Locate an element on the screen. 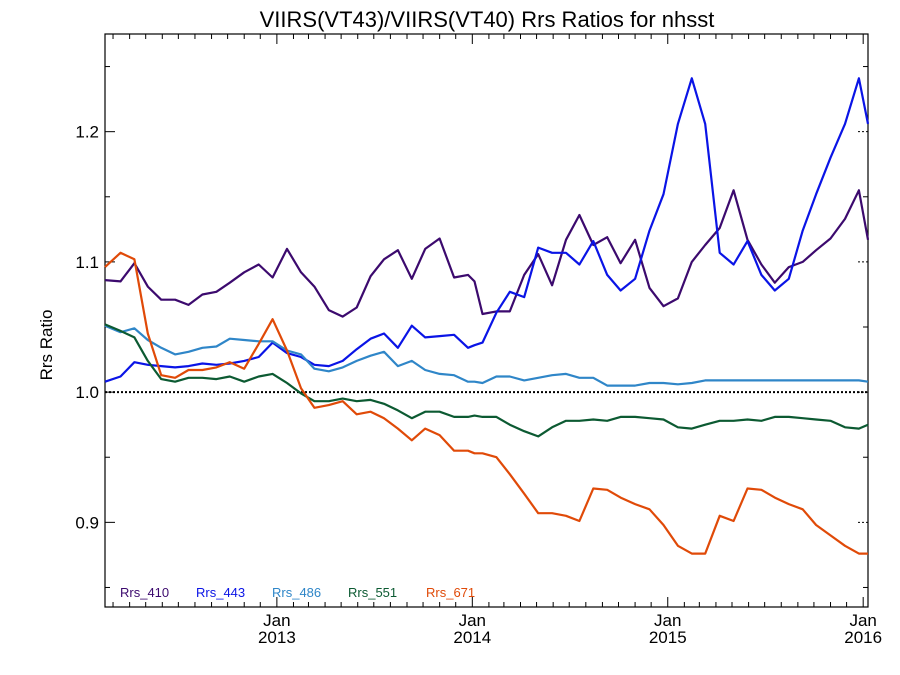  y-axis-label: Rrs Ratio is located at coordinates (46, 345).